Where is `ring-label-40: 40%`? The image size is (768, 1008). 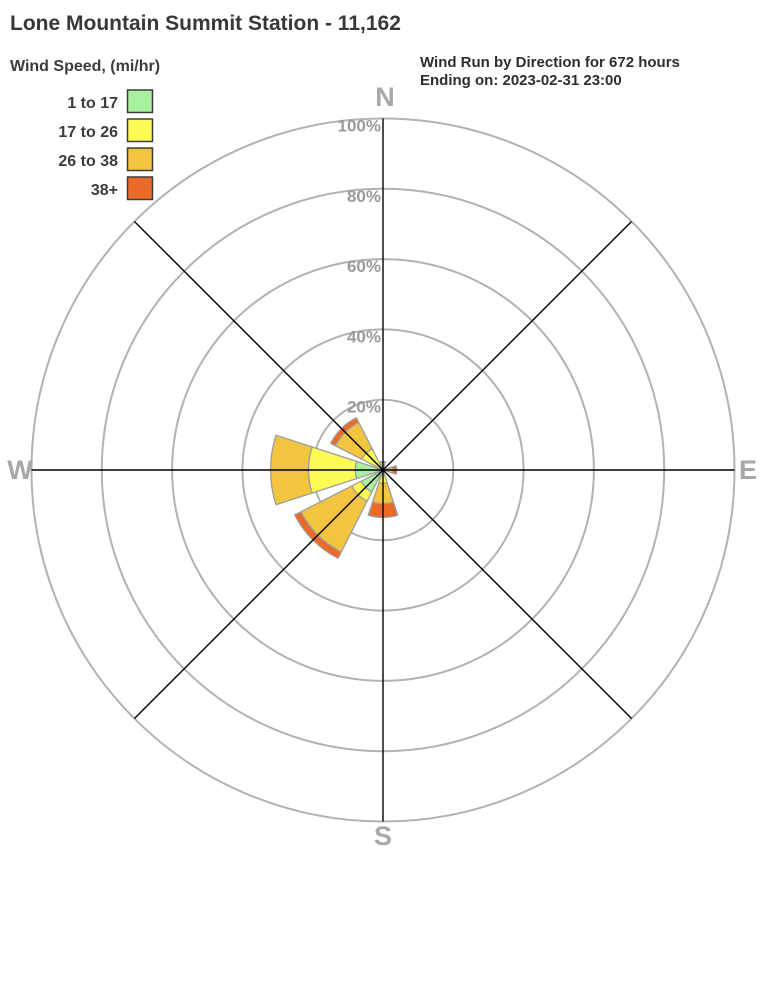
ring-label-40: 40% is located at coordinates (364, 336).